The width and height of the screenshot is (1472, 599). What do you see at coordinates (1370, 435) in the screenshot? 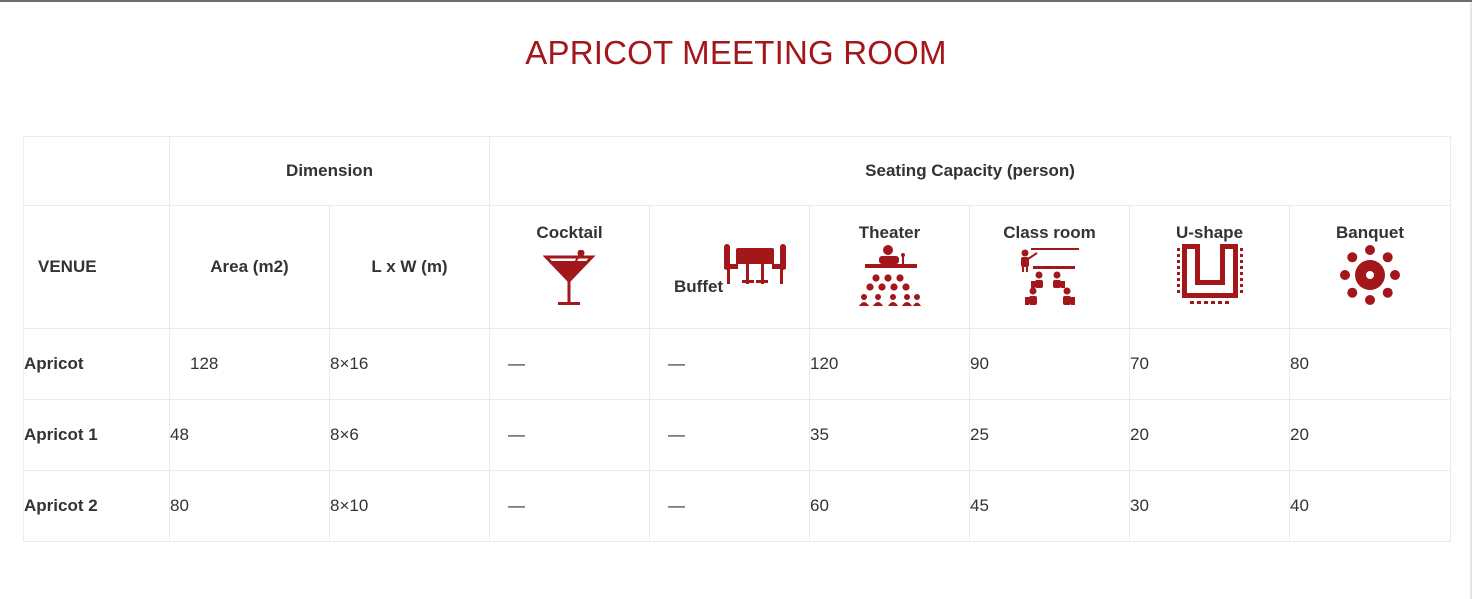
I see `banquet-cell: 20` at bounding box center [1370, 435].